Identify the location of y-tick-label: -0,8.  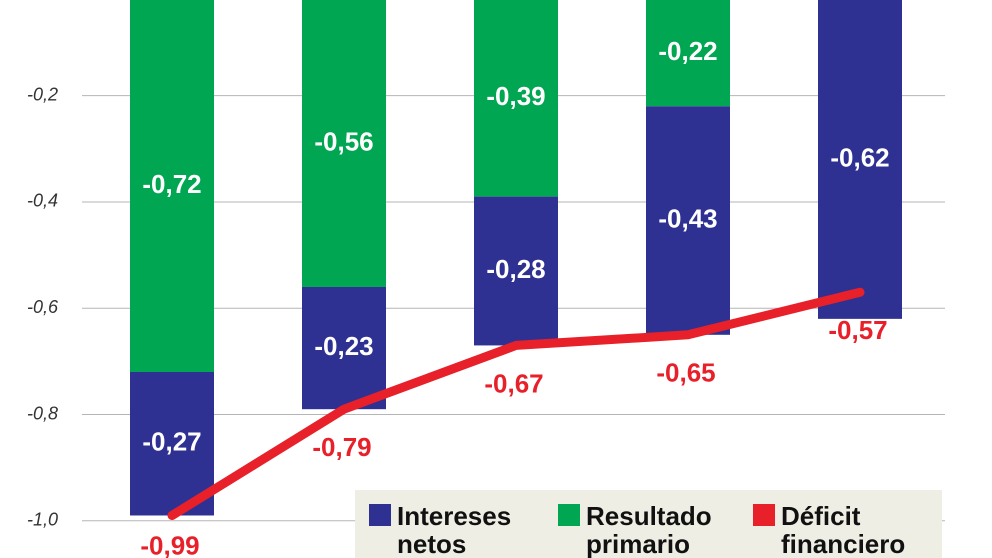
(42, 413).